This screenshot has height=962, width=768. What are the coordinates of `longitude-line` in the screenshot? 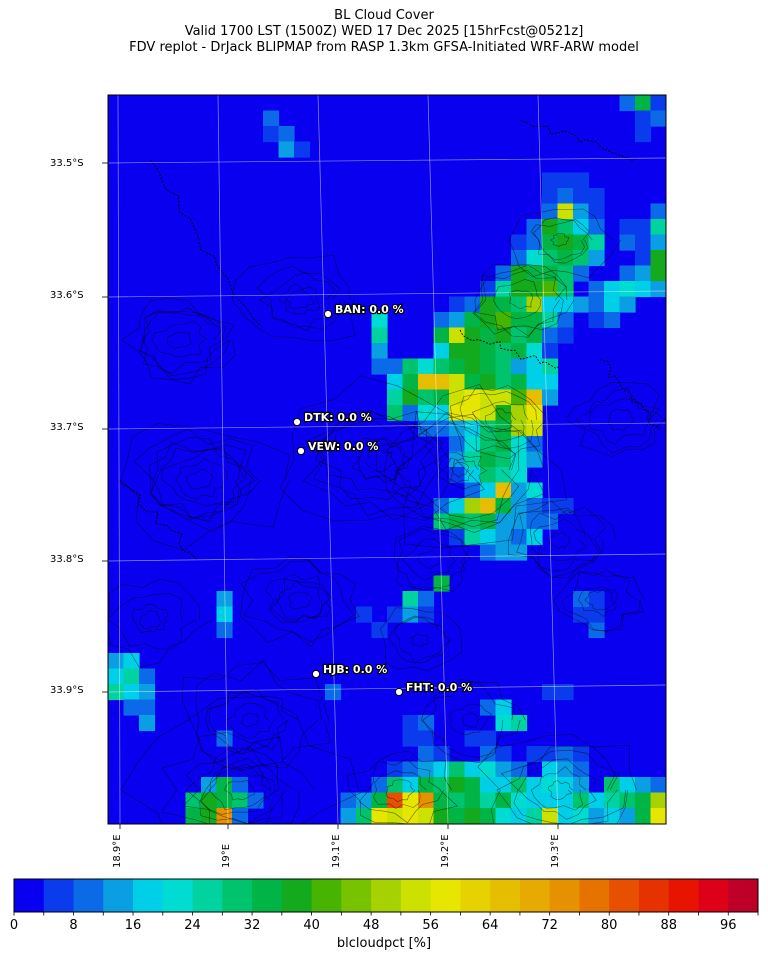 It's located at (119, 459).